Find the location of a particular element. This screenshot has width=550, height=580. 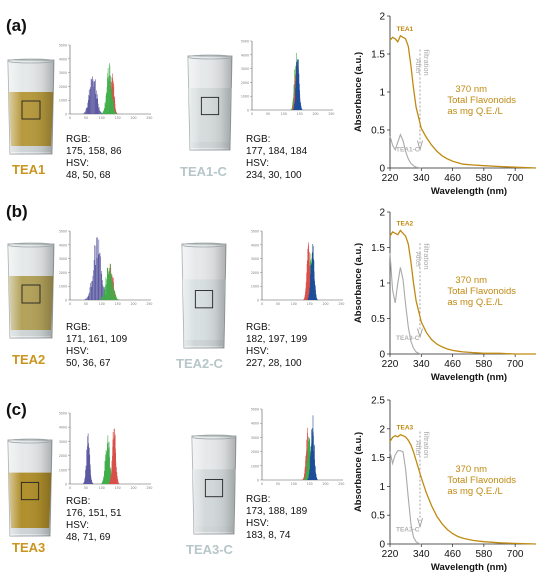

series-label-control: TEA3-C is located at coordinates (408, 529).